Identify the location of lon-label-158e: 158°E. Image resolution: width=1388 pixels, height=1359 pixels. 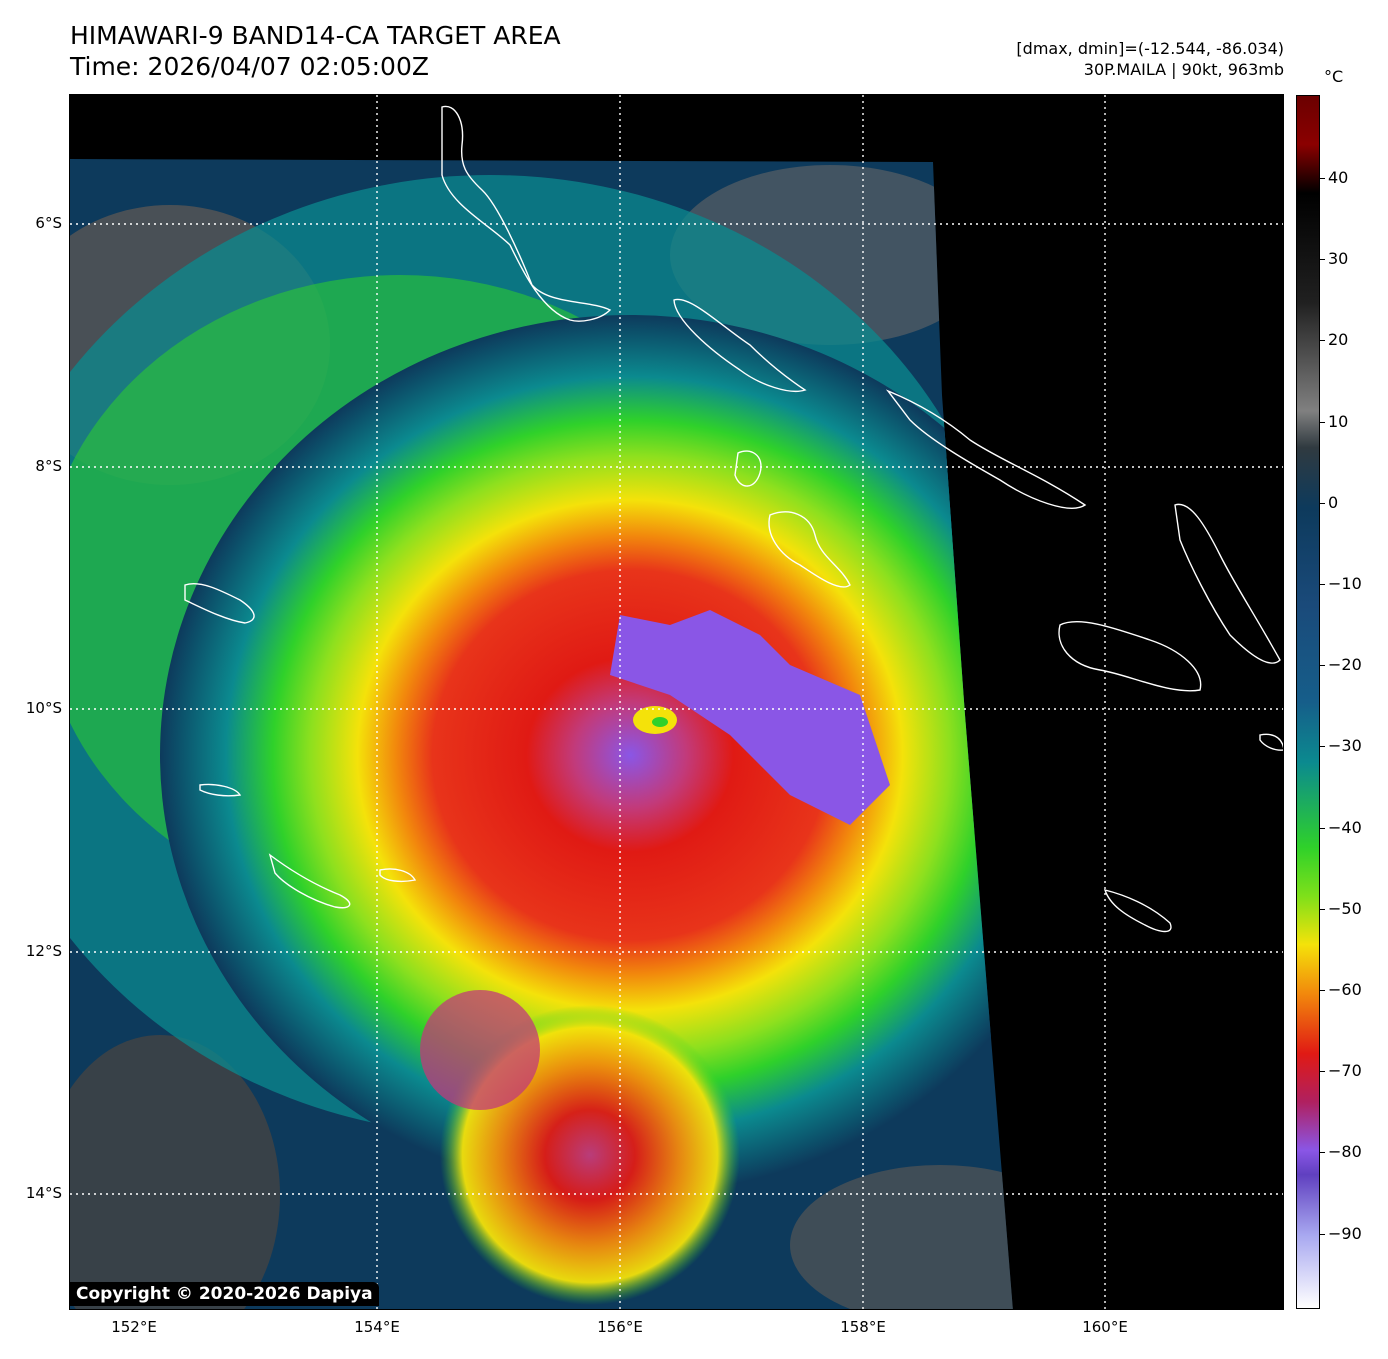
(863, 1327).